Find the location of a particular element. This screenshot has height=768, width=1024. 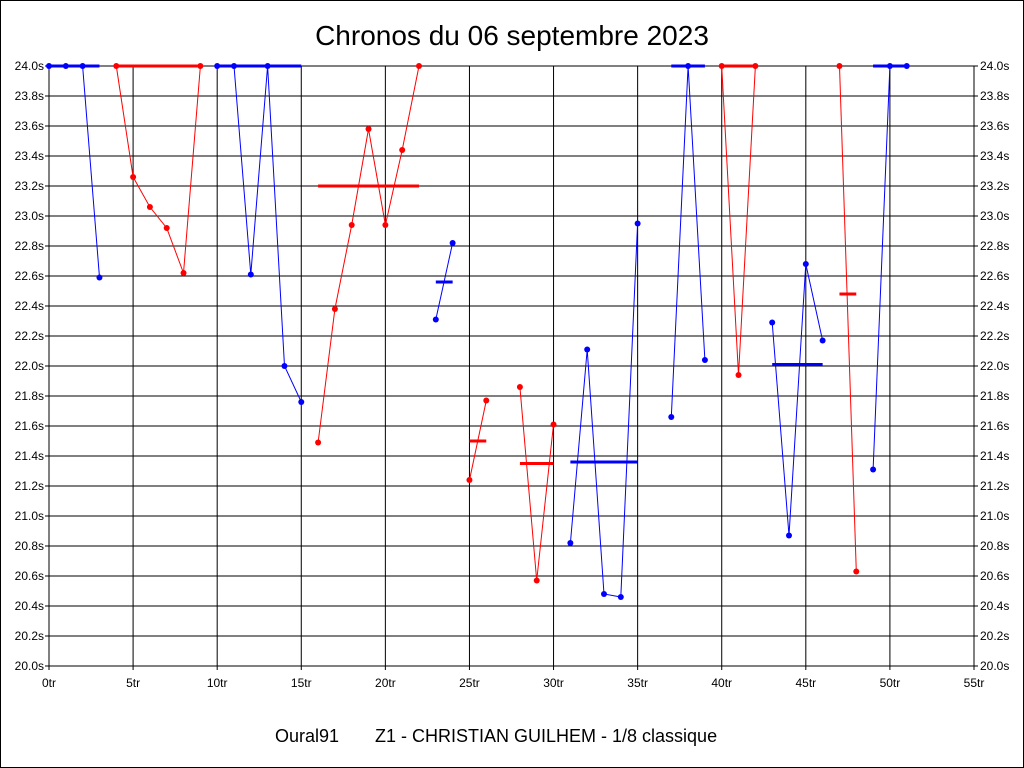

y-tick-label-right: 24.0s is located at coordinates (994, 66).